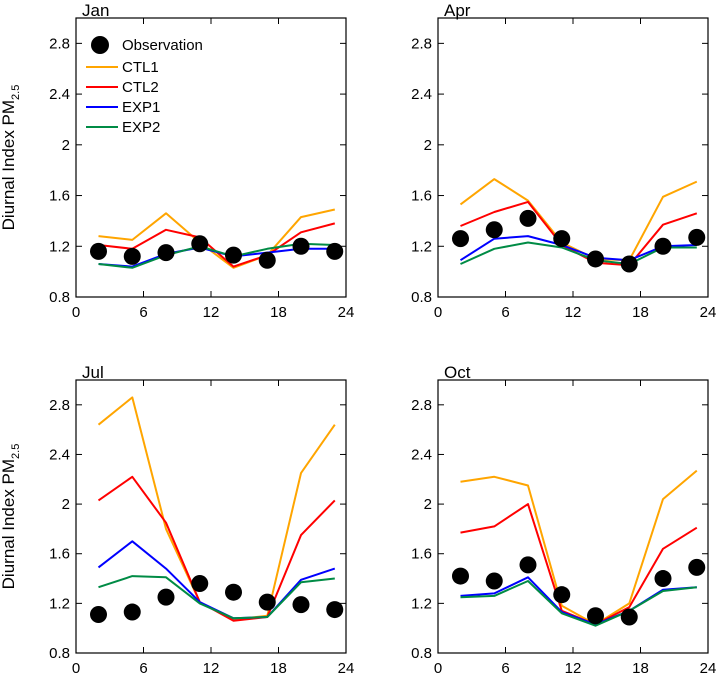 The image size is (720, 684). What do you see at coordinates (457, 372) in the screenshot?
I see `panel-title: Oct` at bounding box center [457, 372].